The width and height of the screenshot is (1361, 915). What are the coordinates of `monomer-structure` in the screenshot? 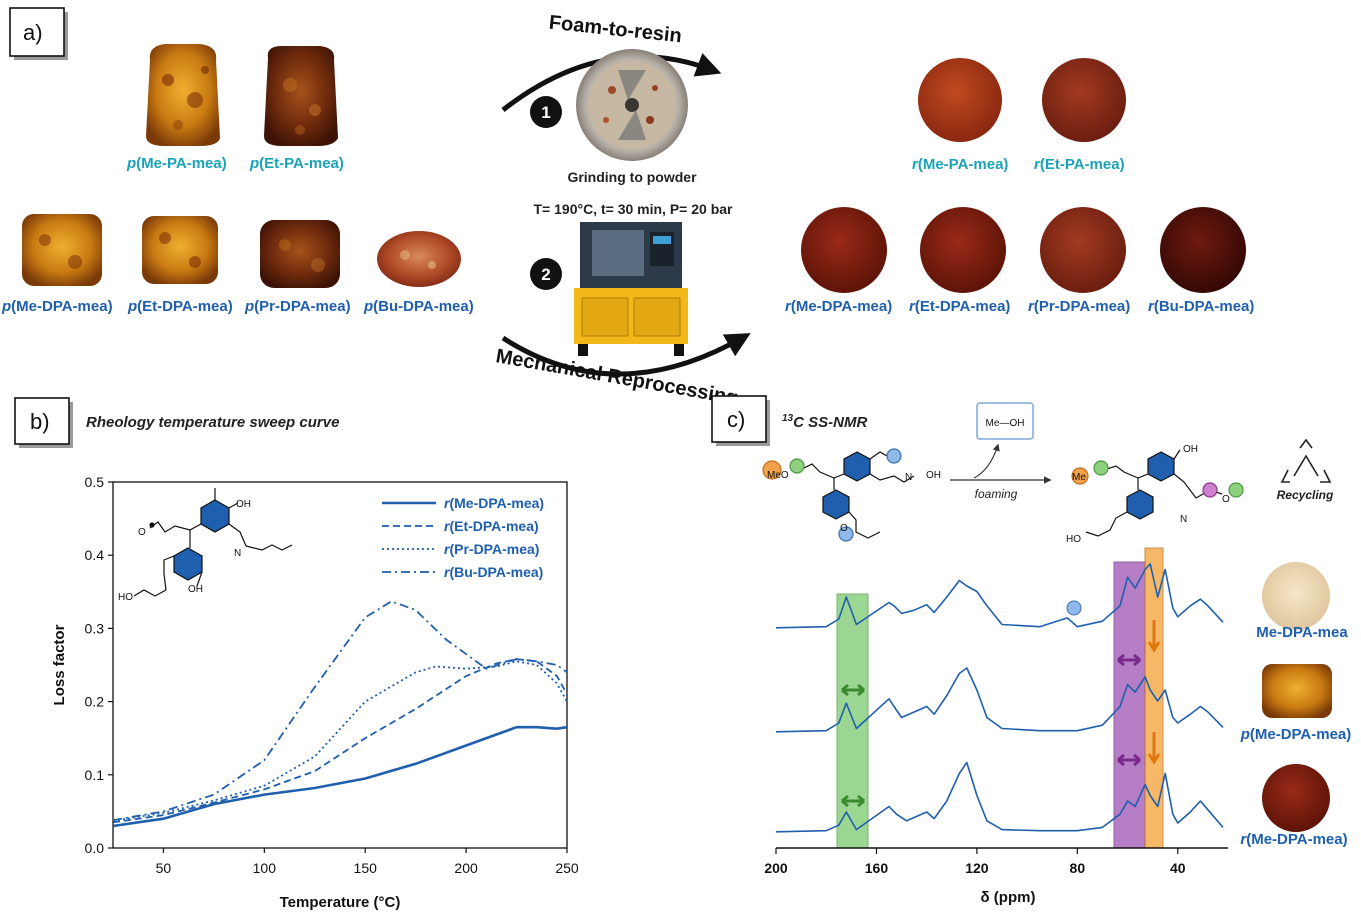 It's located at (838, 495).